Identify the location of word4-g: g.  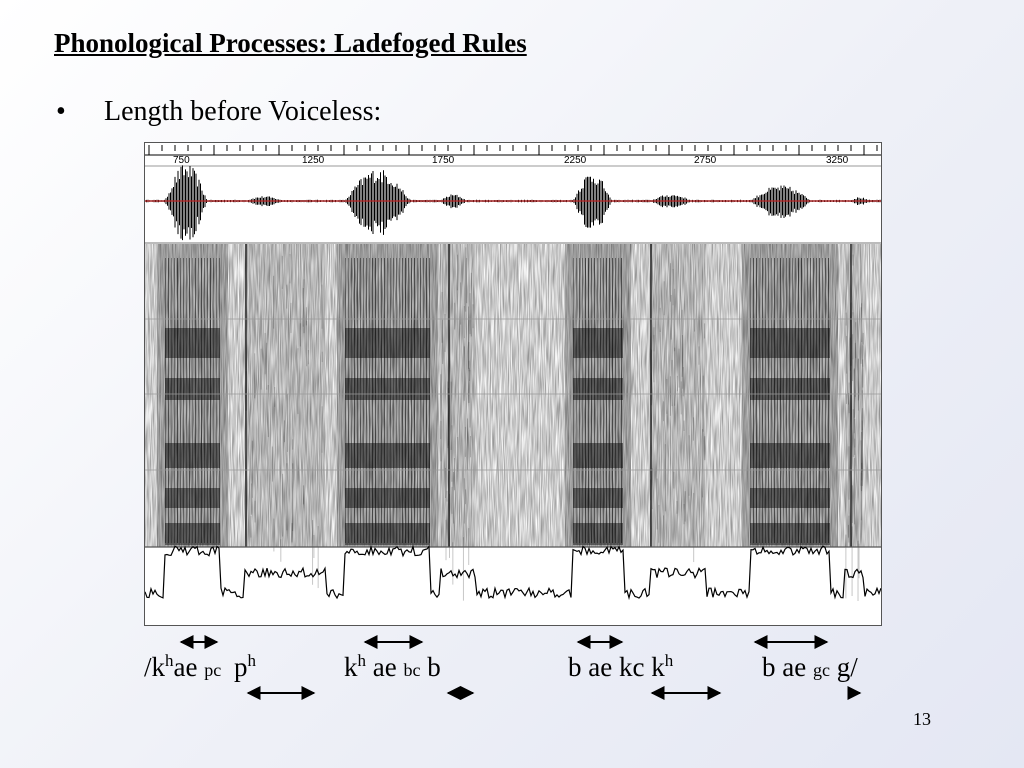
(843, 667).